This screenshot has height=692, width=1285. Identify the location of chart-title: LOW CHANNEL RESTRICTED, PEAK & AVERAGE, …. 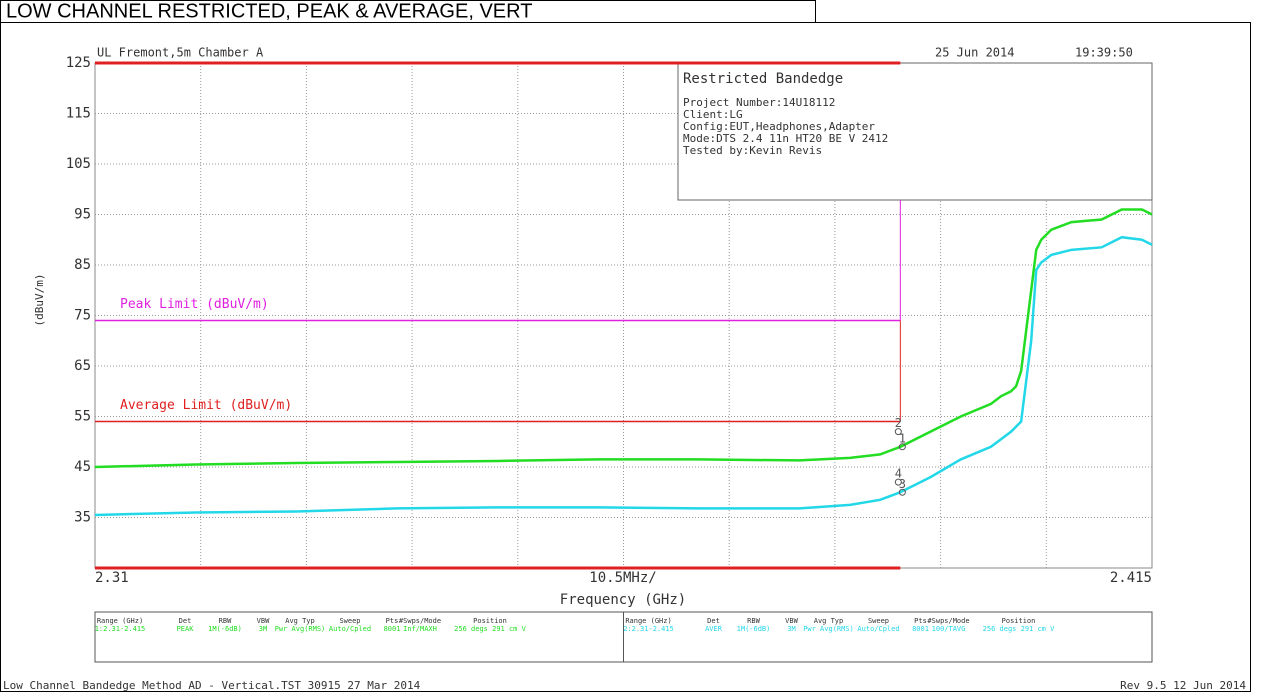
(269, 11).